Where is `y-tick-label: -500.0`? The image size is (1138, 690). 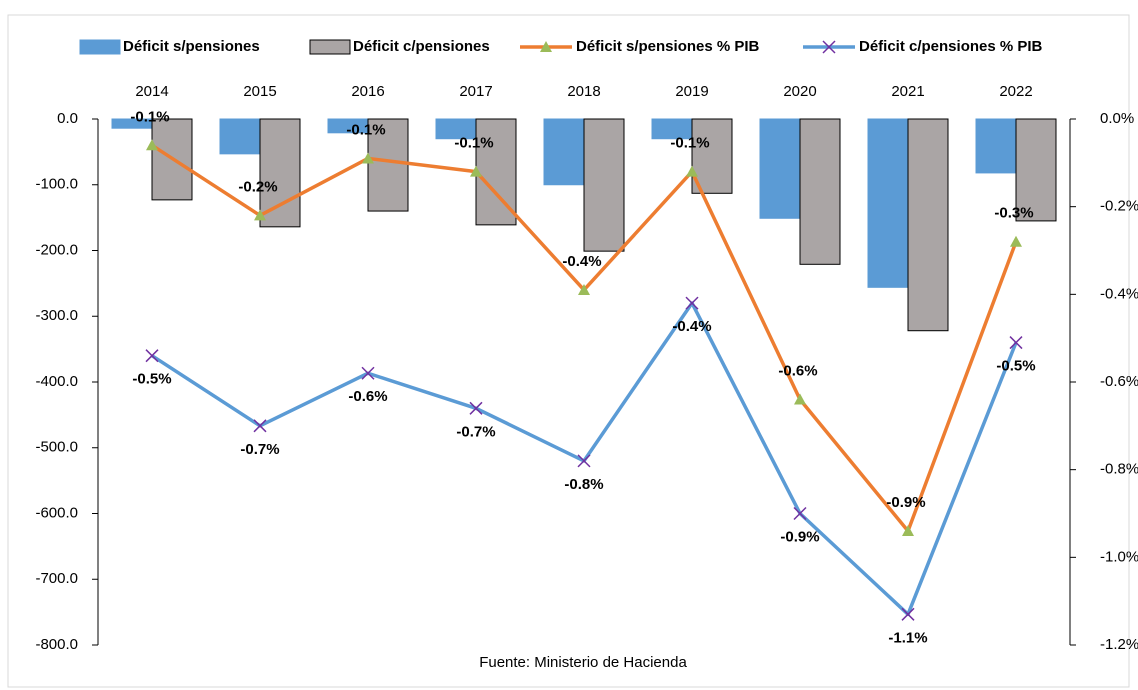 y-tick-label: -500.0 is located at coordinates (56, 447).